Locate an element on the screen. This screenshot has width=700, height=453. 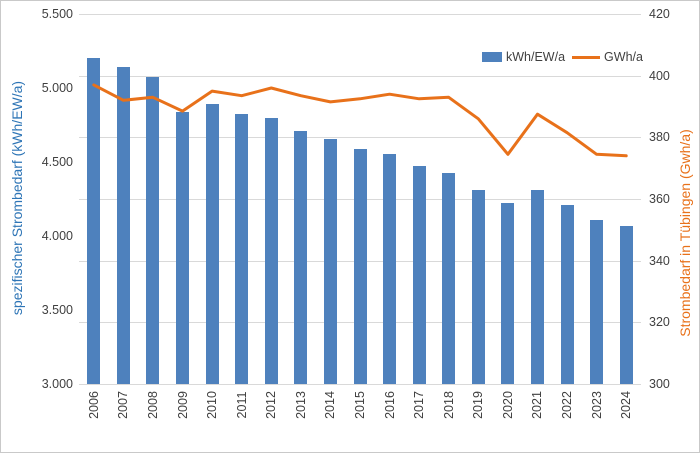
bar-swatch-icon is located at coordinates (492, 57).